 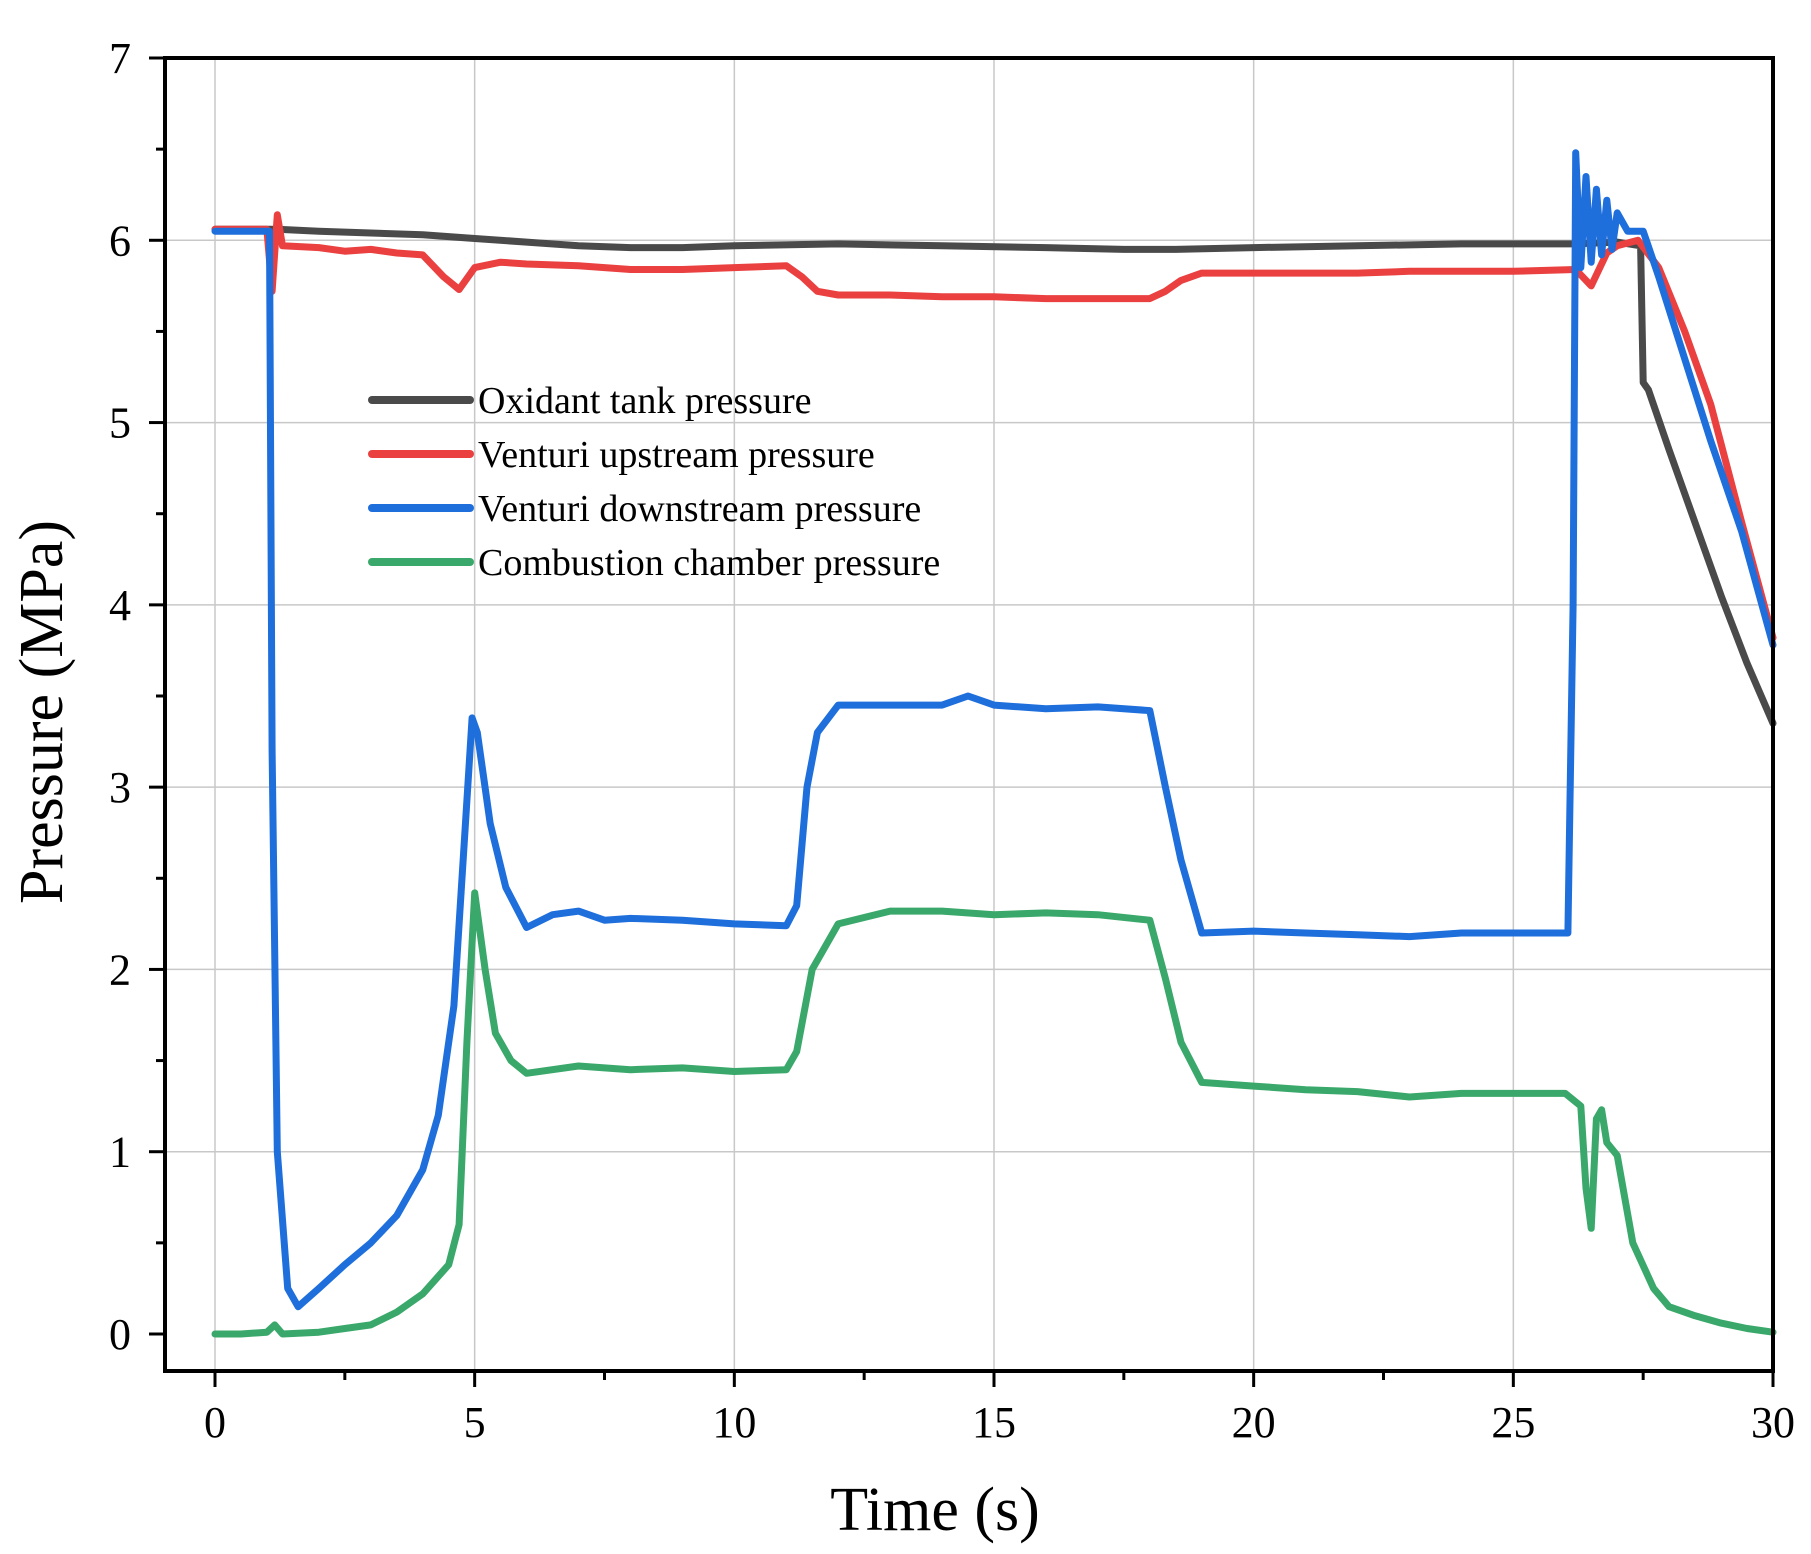 I want to click on y-tick-label: 5, so click(x=120, y=423).